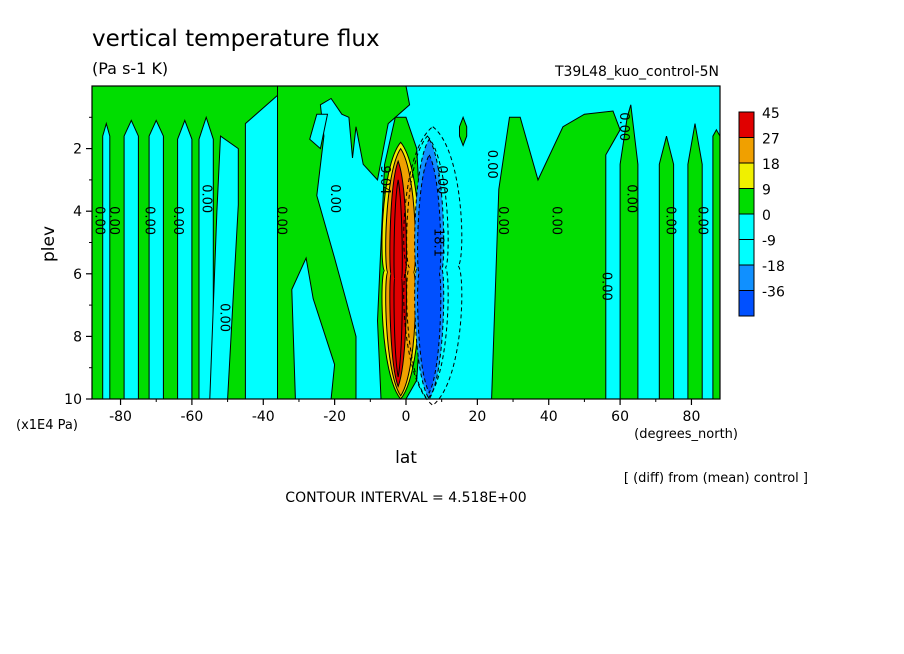  What do you see at coordinates (281, 220) in the screenshot?
I see `contour-label-6: 0.00` at bounding box center [281, 220].